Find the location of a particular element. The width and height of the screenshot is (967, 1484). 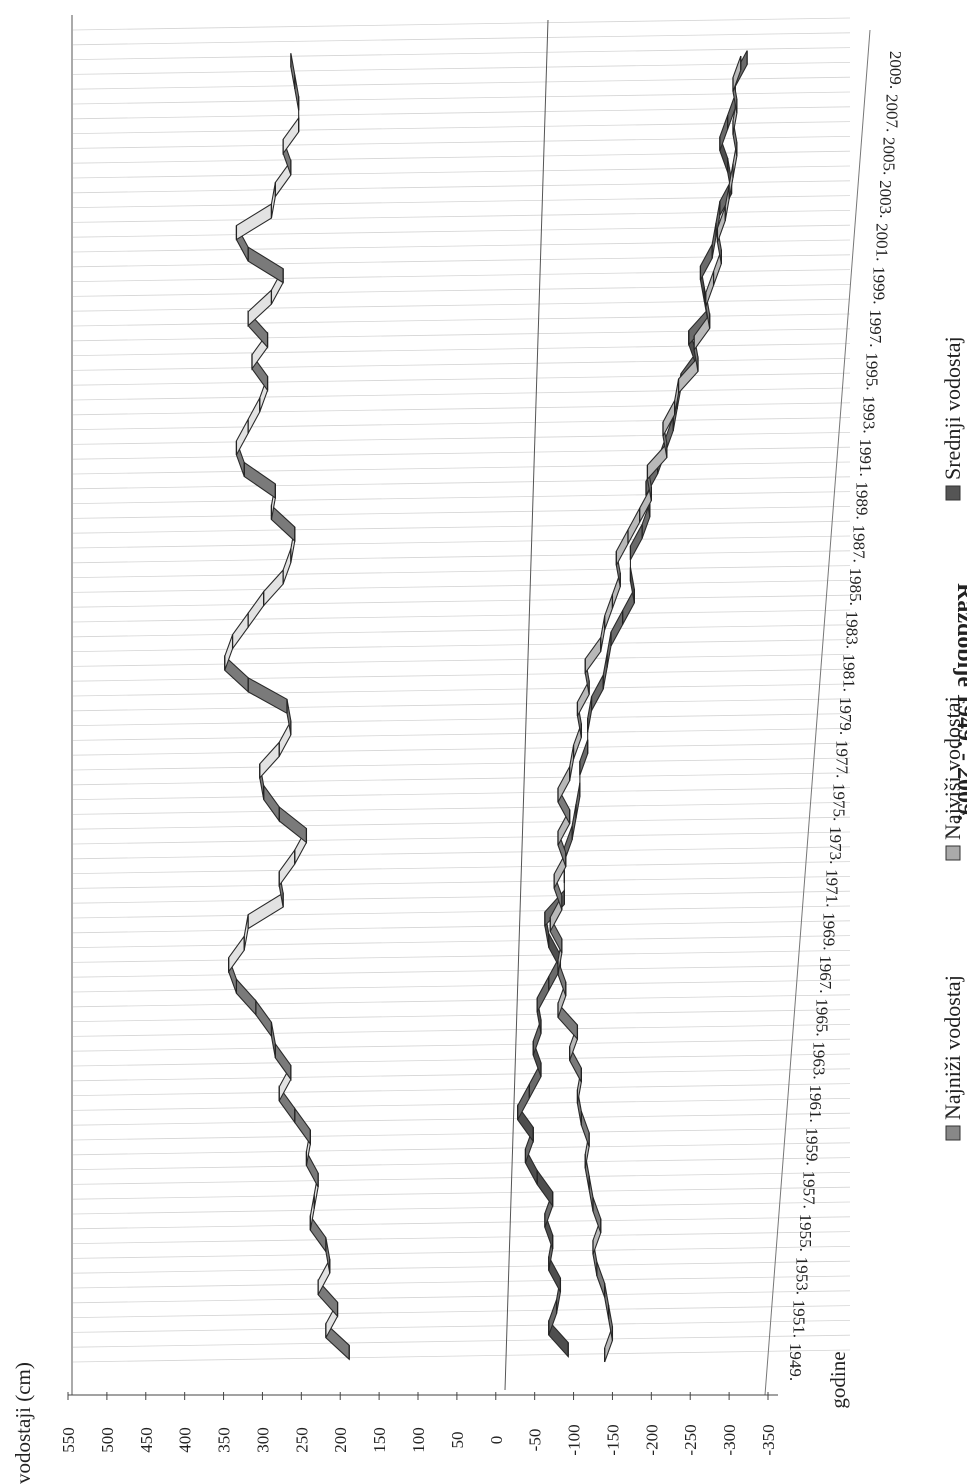

legend-item-najvisi: Najviši vodostaj is located at coordinates (952, 778).